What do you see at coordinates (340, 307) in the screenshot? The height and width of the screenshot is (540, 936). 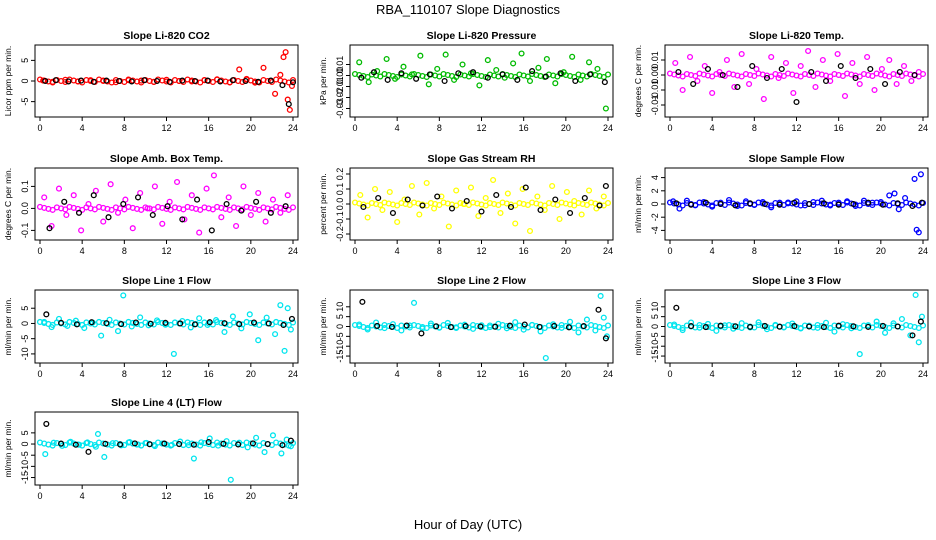 I see `y-tick-label: 10` at bounding box center [340, 307].